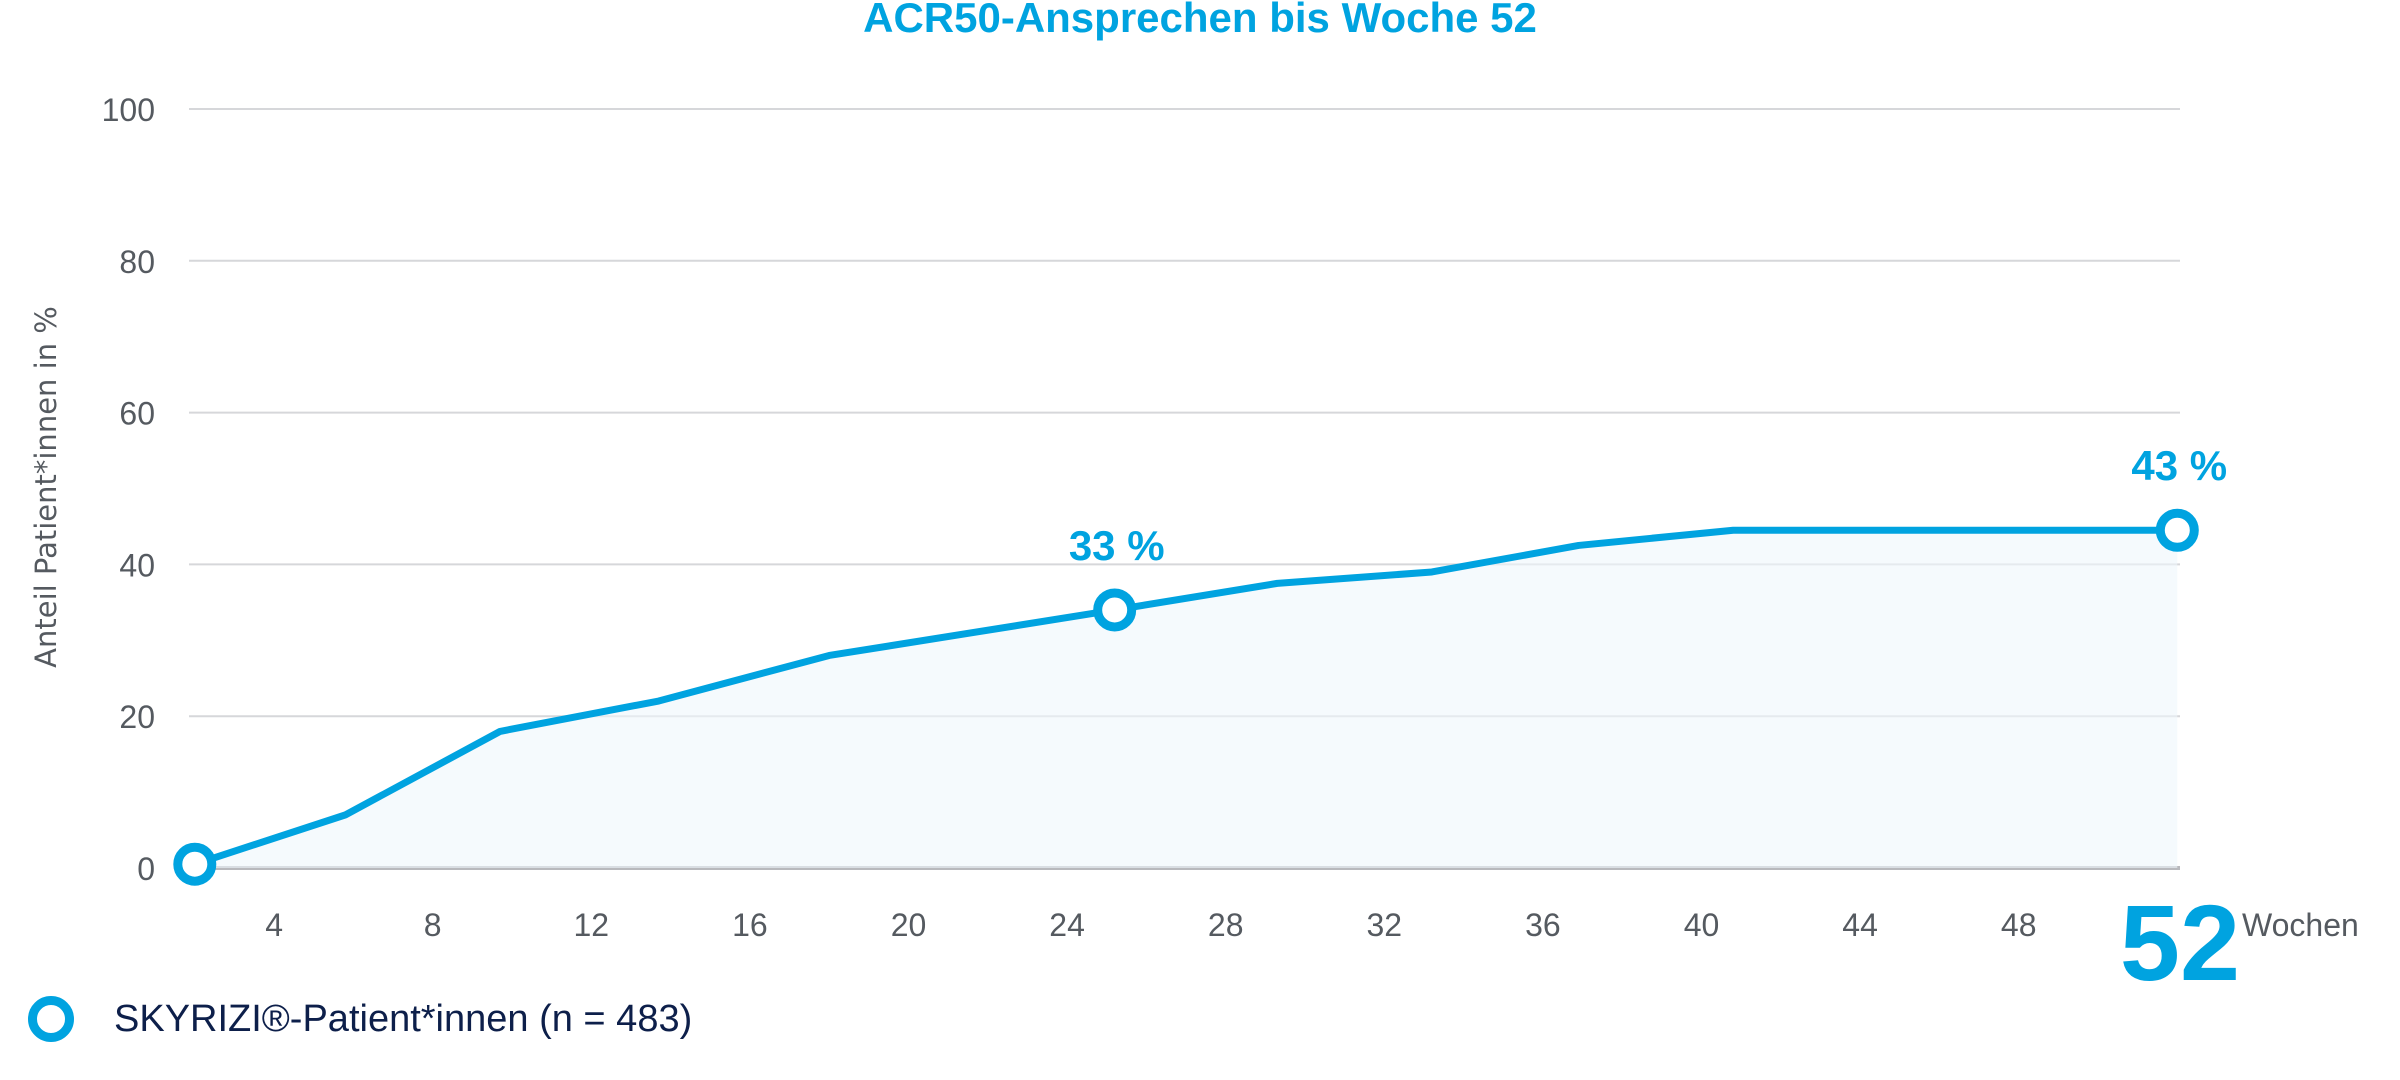 This screenshot has width=2400, height=1080. What do you see at coordinates (137, 565) in the screenshot?
I see `y-tick-label: 40` at bounding box center [137, 565].